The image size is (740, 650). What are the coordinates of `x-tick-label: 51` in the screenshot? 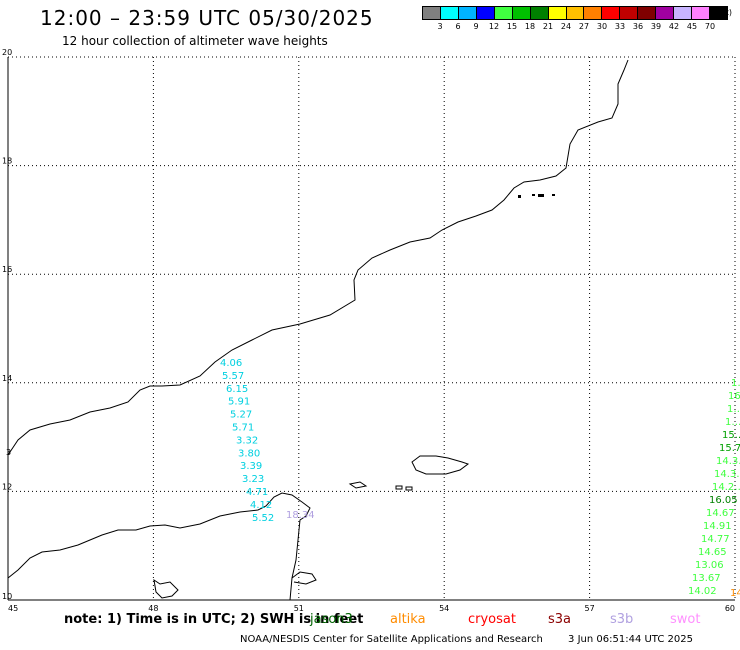 It's located at (299, 608).